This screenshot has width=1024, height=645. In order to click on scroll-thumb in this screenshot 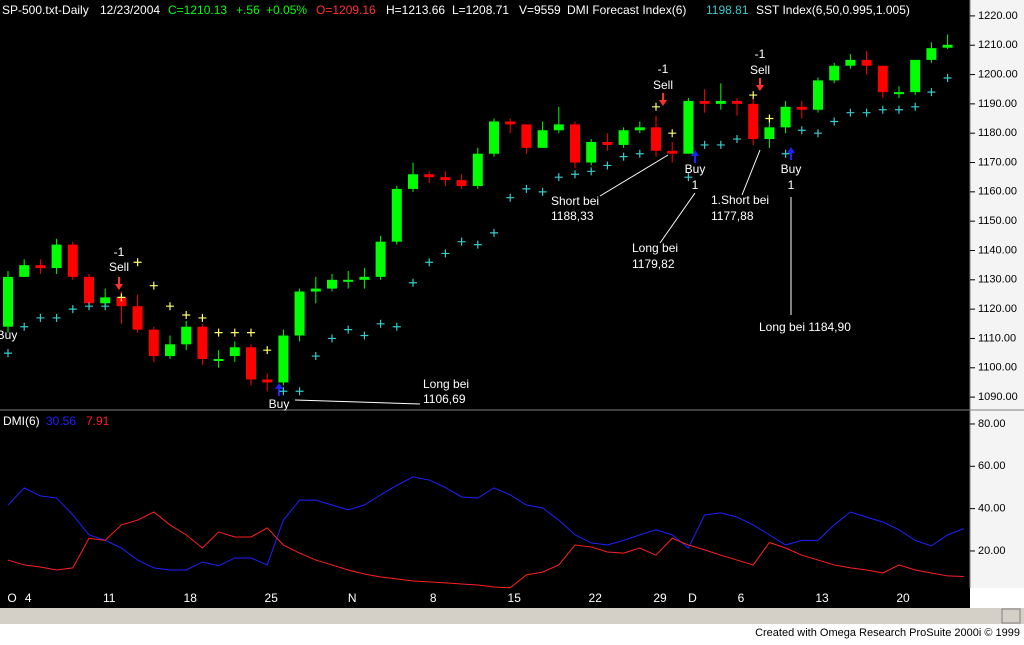, I will do `click(1011, 616)`.